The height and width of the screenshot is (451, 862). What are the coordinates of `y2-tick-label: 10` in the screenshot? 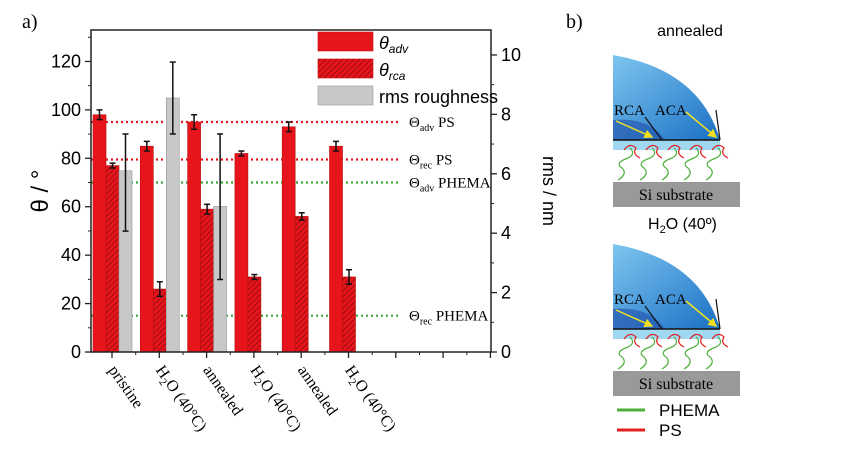 It's located at (511, 55).